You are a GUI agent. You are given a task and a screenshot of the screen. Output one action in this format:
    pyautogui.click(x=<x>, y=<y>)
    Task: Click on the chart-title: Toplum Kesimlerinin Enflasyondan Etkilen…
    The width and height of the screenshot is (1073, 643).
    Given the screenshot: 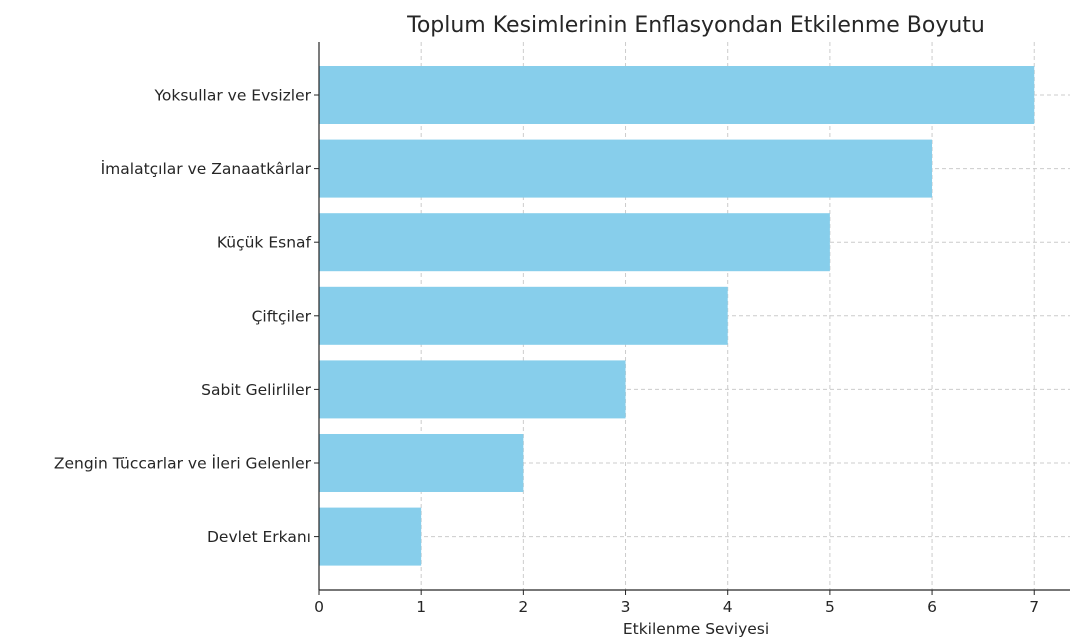 What is the action you would take?
    pyautogui.click(x=695, y=25)
    